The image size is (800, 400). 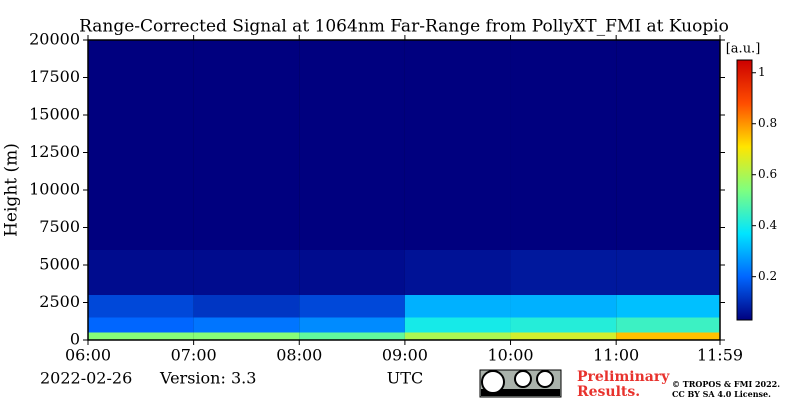 I want to click on y-tick-label: 20000, so click(x=54, y=39).